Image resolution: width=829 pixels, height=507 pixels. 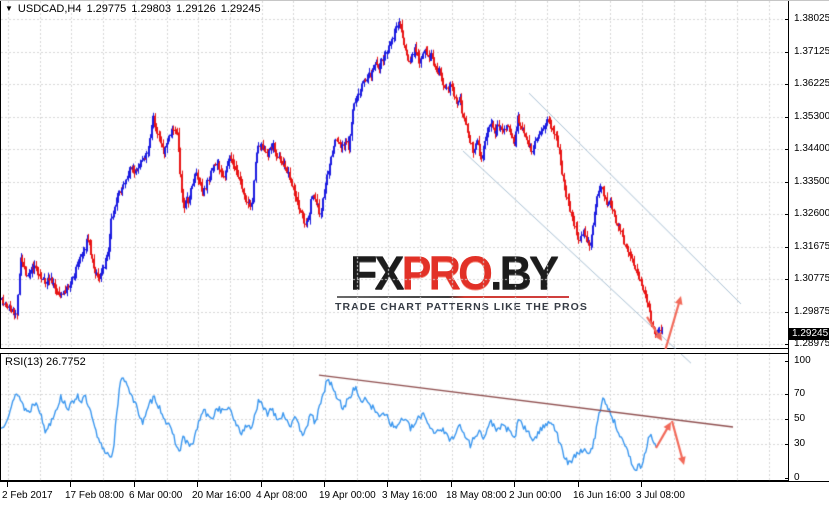 What do you see at coordinates (811, 181) in the screenshot?
I see `price-axis-label: 1.33500` at bounding box center [811, 181].